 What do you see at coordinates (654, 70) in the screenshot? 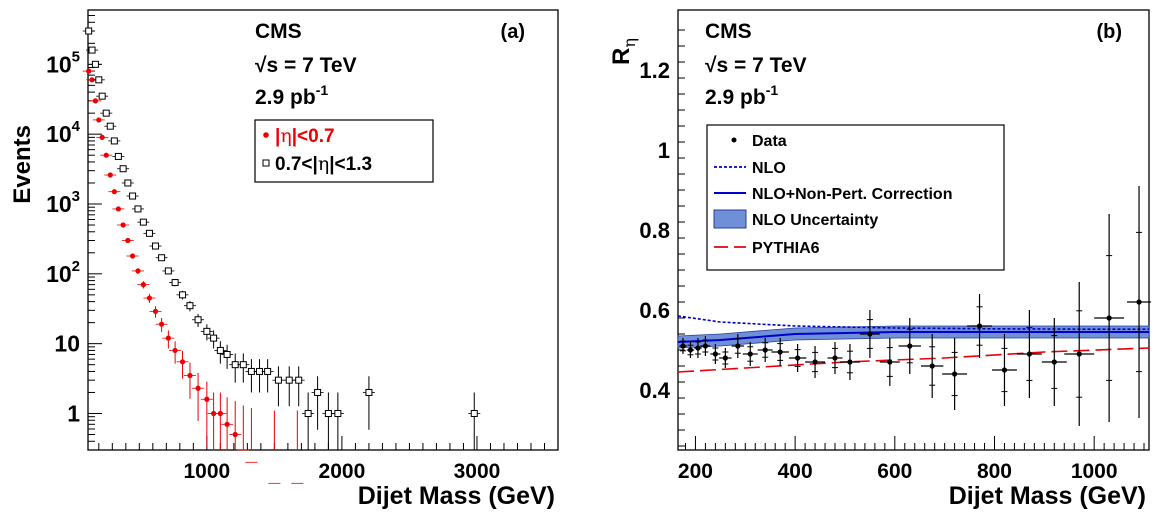
I see `y-tick-label: 1.2` at bounding box center [654, 70].